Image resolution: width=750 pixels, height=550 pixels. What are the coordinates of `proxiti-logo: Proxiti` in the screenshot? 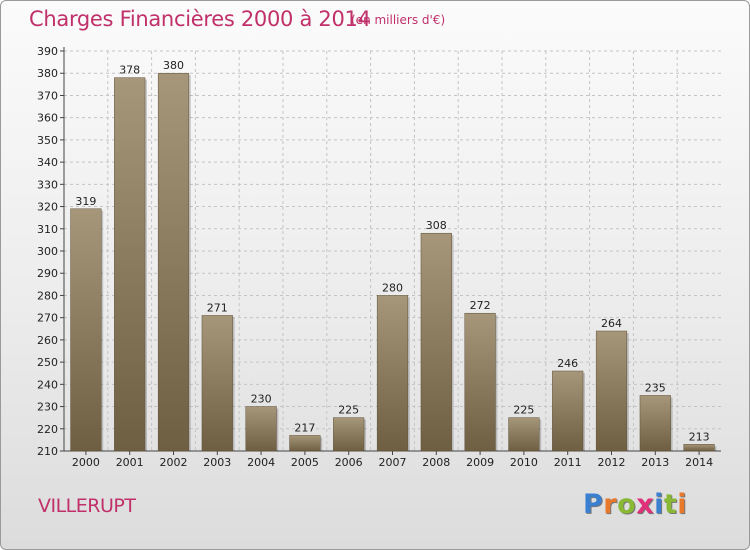 It's located at (635, 504).